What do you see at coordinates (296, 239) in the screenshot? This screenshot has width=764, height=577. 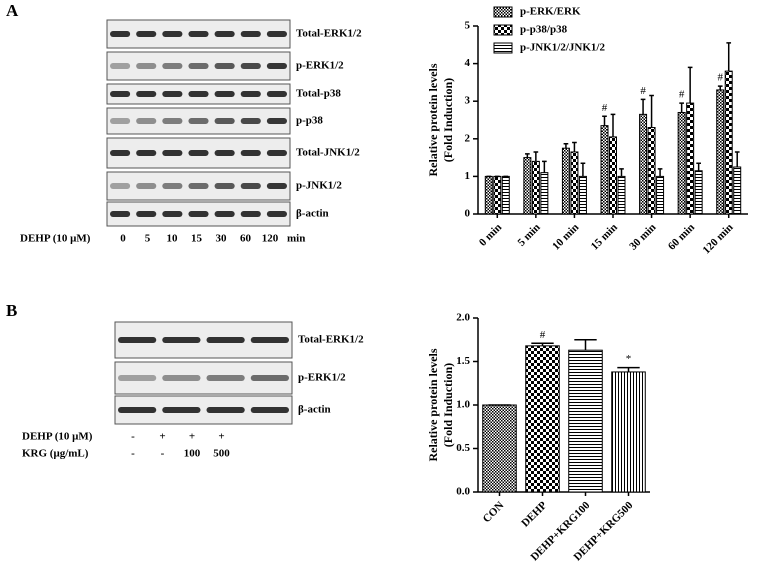 I see `unit-label: min` at bounding box center [296, 239].